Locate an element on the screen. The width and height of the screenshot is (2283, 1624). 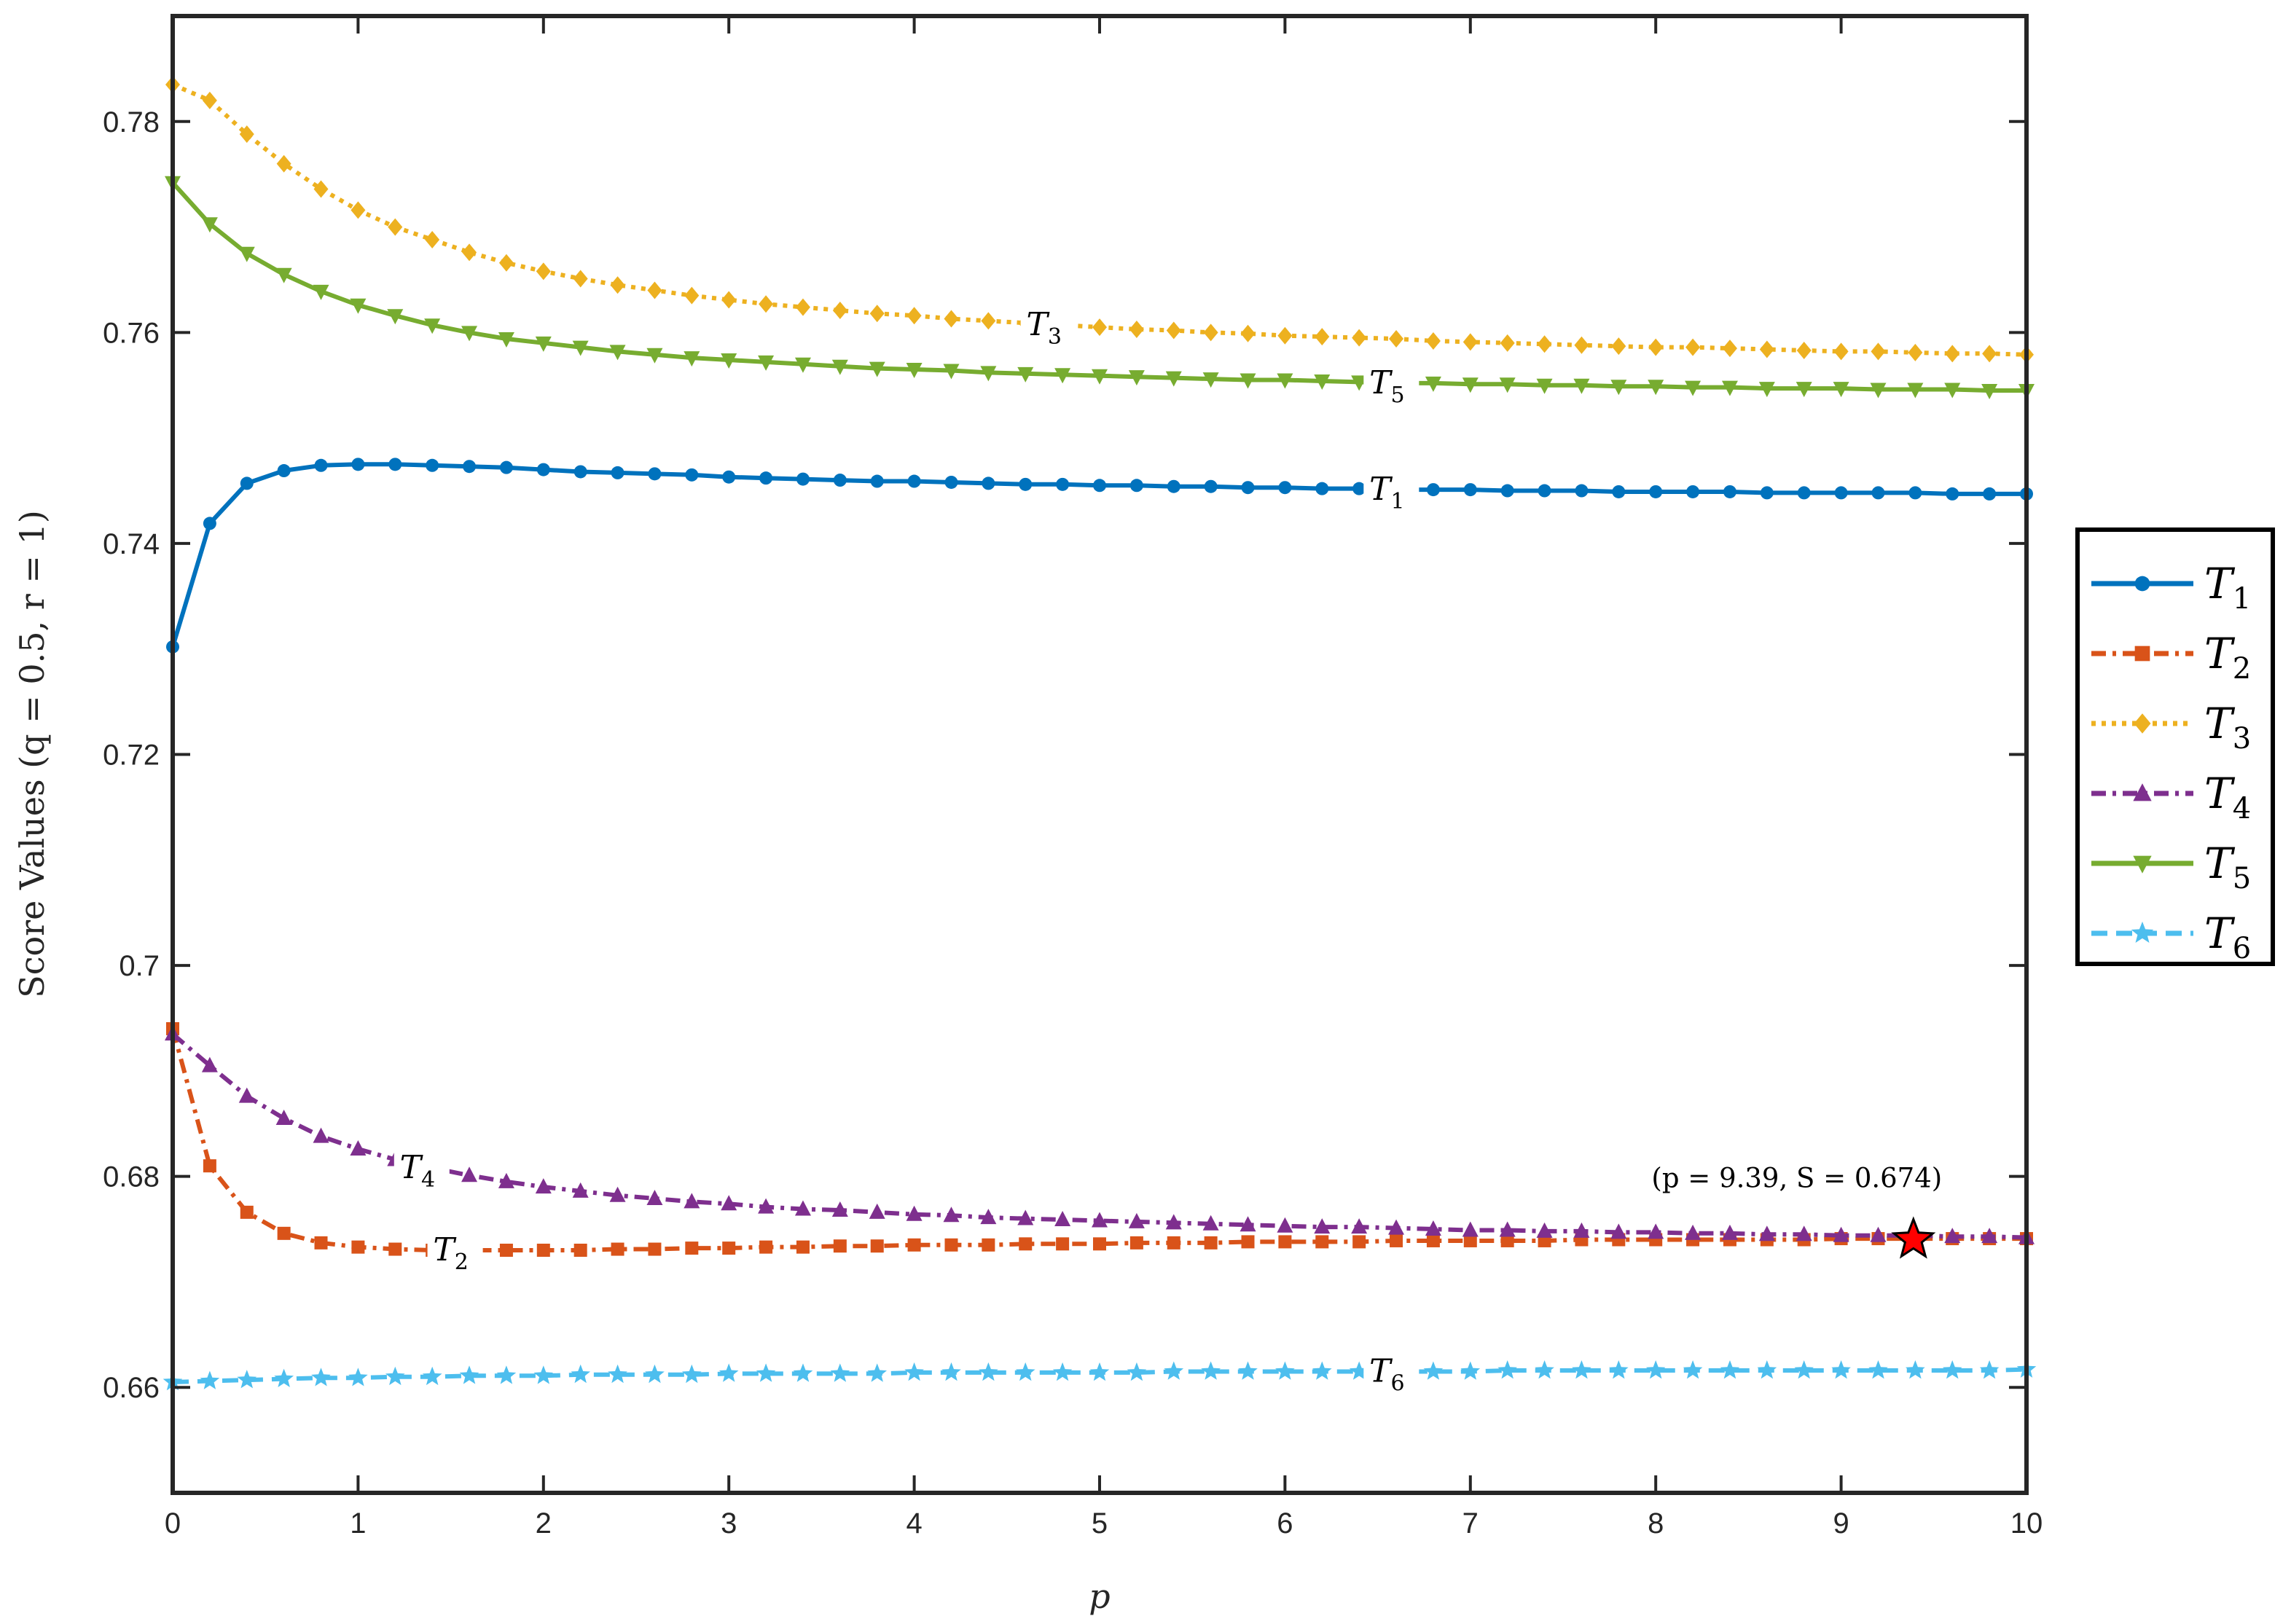
x-tick-label: 8 is located at coordinates (1656, 1523).